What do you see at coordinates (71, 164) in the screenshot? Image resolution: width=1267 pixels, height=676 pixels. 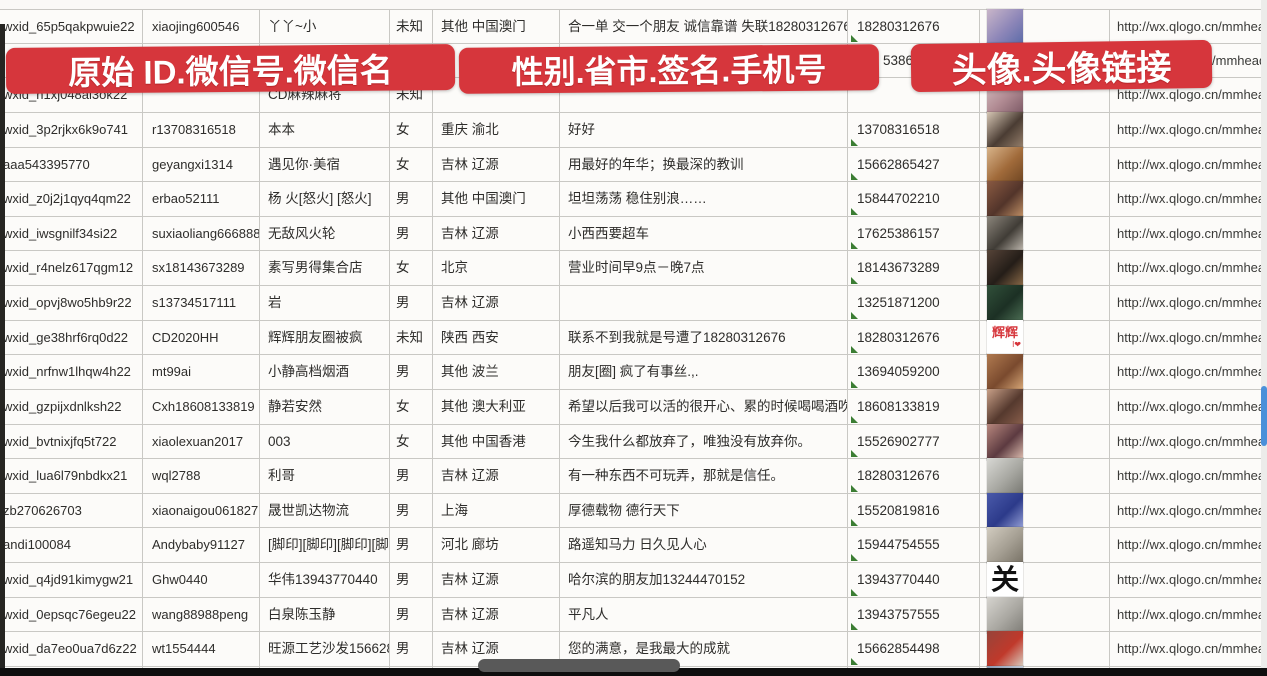 I see `cell-original-id: aaa543395770` at bounding box center [71, 164].